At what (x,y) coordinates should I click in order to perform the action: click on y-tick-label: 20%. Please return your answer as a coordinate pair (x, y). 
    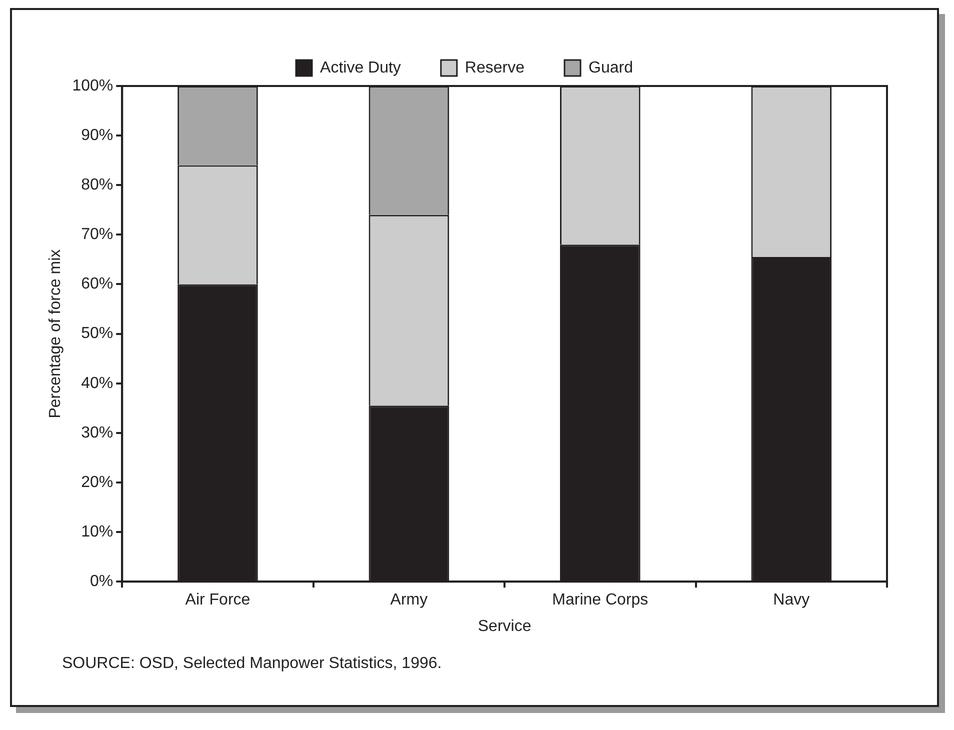
    Looking at the image, I should click on (97, 482).